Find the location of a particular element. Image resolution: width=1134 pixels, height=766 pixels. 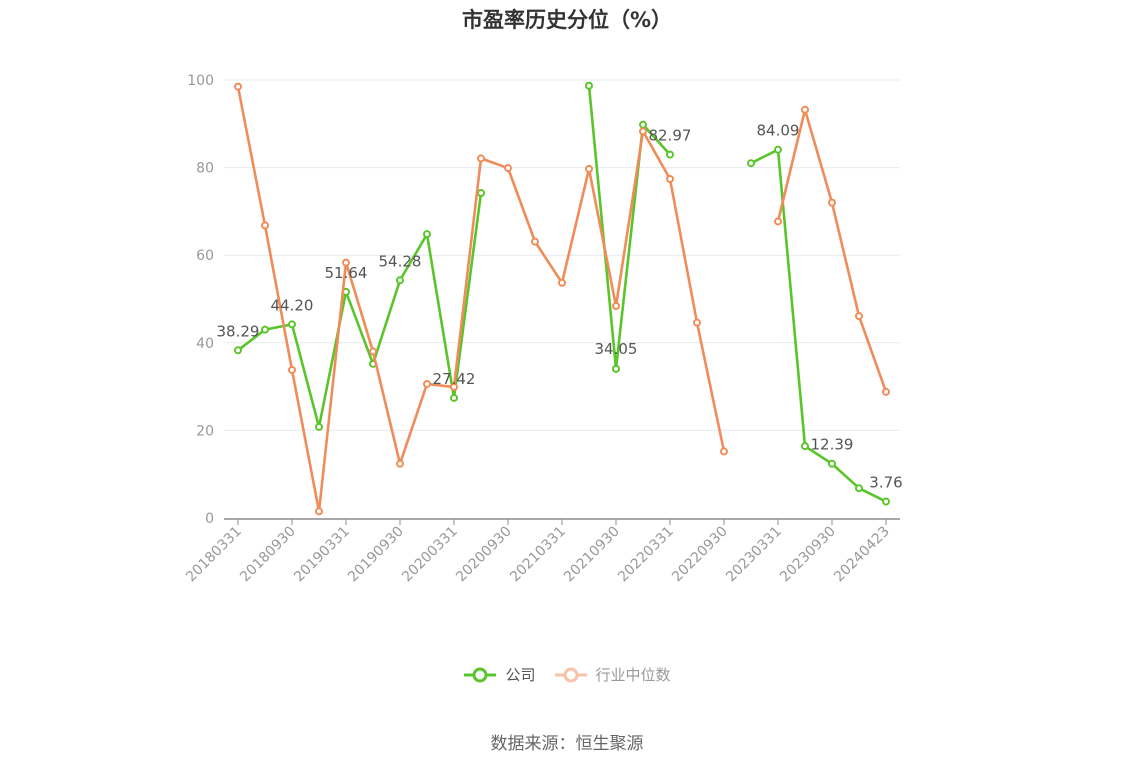

x-tick-label: 20230331 is located at coordinates (754, 555).